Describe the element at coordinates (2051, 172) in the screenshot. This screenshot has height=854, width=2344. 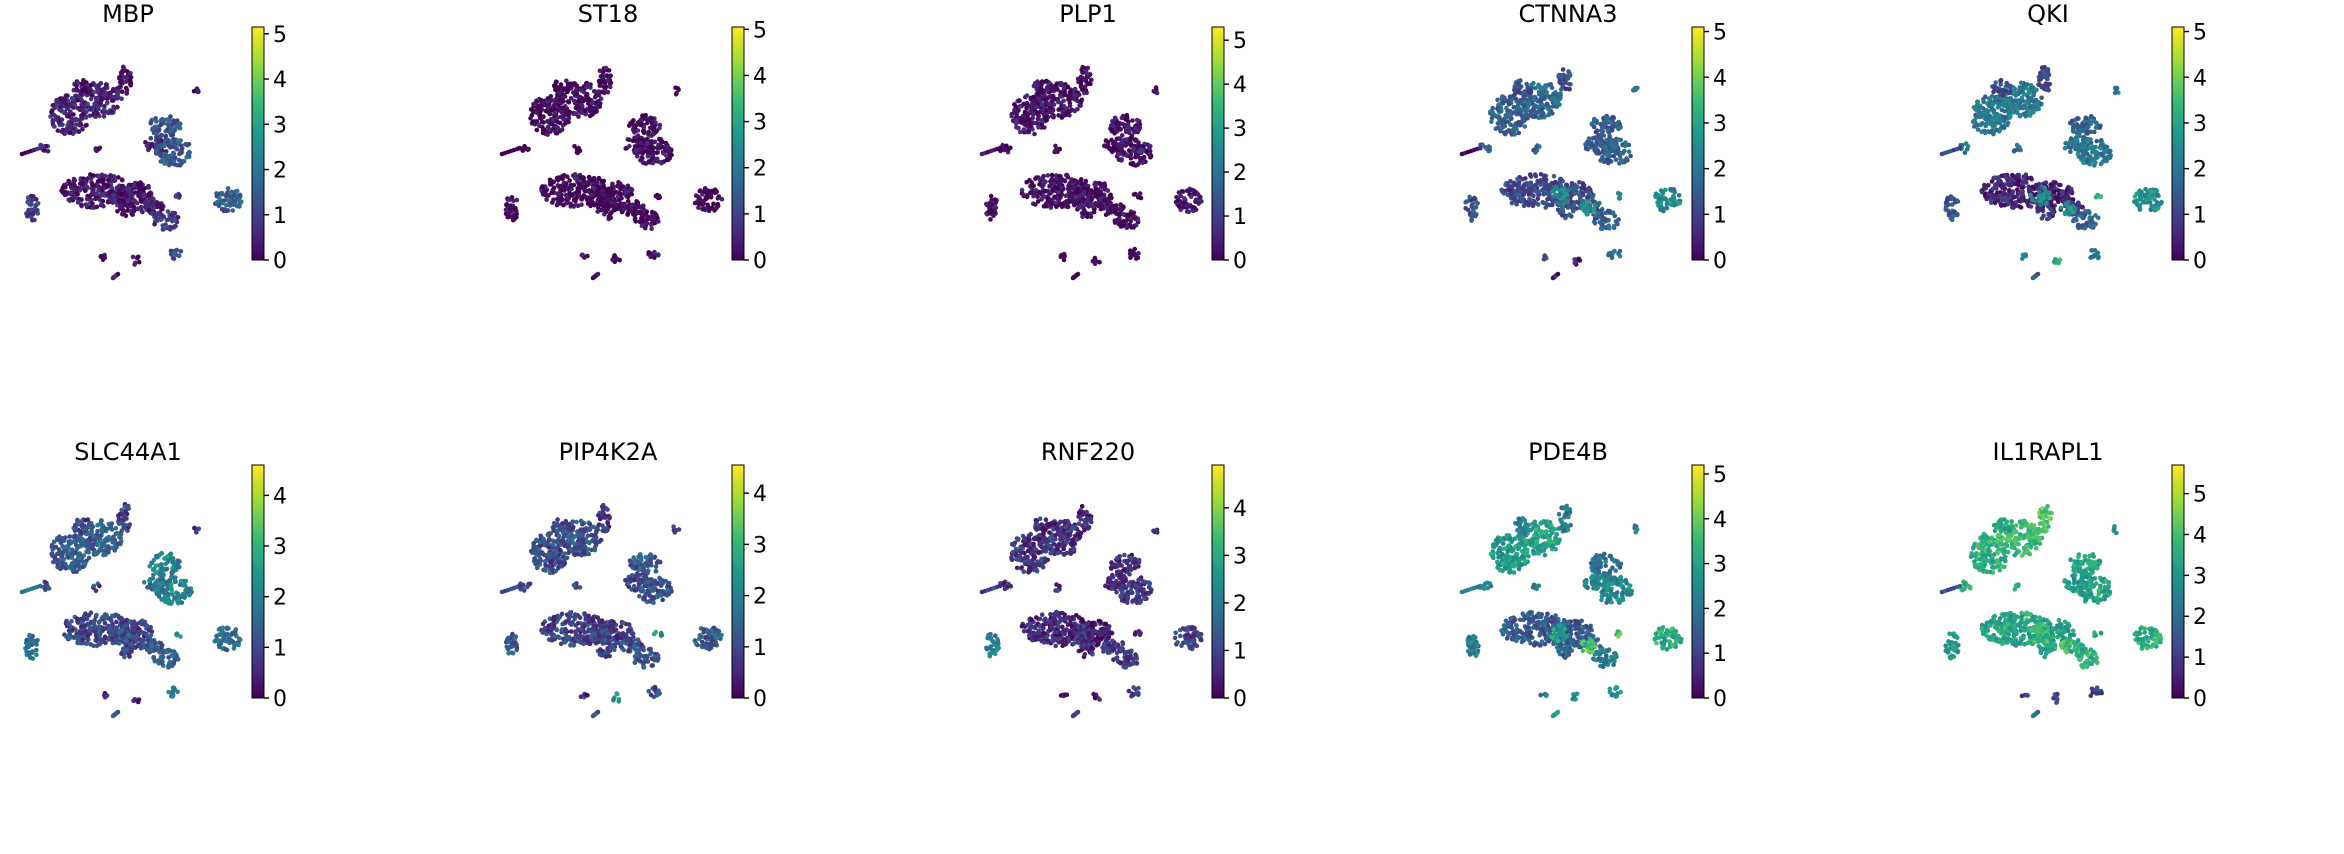
I see `umap-scatter` at that location.